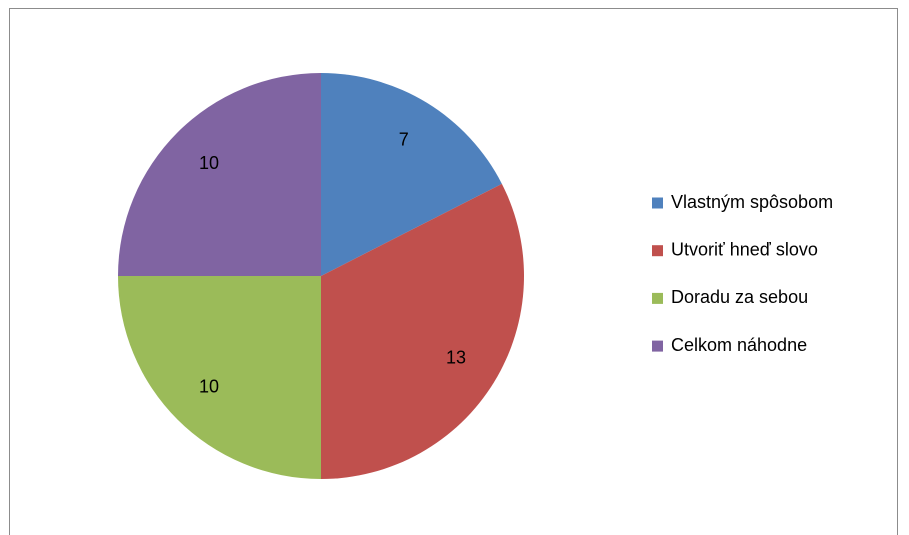 This screenshot has width=909, height=535. What do you see at coordinates (739, 345) in the screenshot?
I see `legend-label: Celkom náhodne` at bounding box center [739, 345].